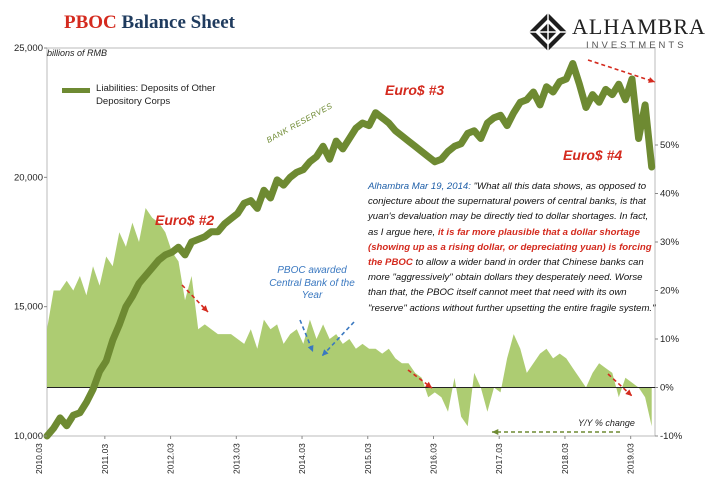  What do you see at coordinates (105, 459) in the screenshot?
I see `x-axis-tick-label: 2011.03` at bounding box center [105, 459].